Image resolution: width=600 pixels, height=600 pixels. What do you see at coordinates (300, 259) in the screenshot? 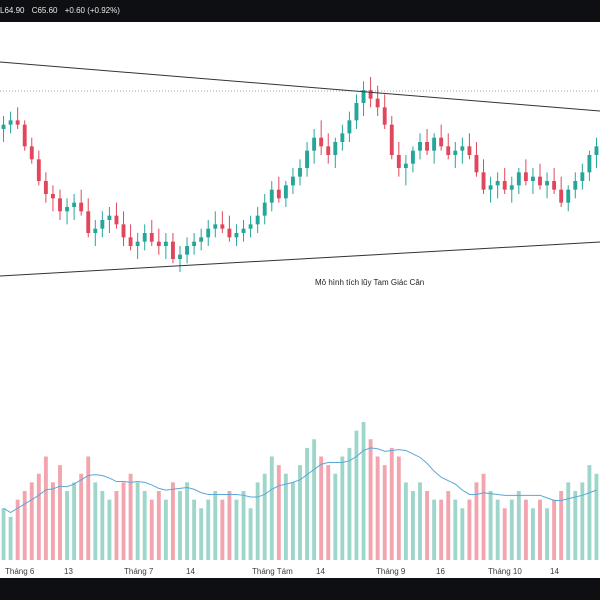
I see `lower-trendline` at bounding box center [300, 259].